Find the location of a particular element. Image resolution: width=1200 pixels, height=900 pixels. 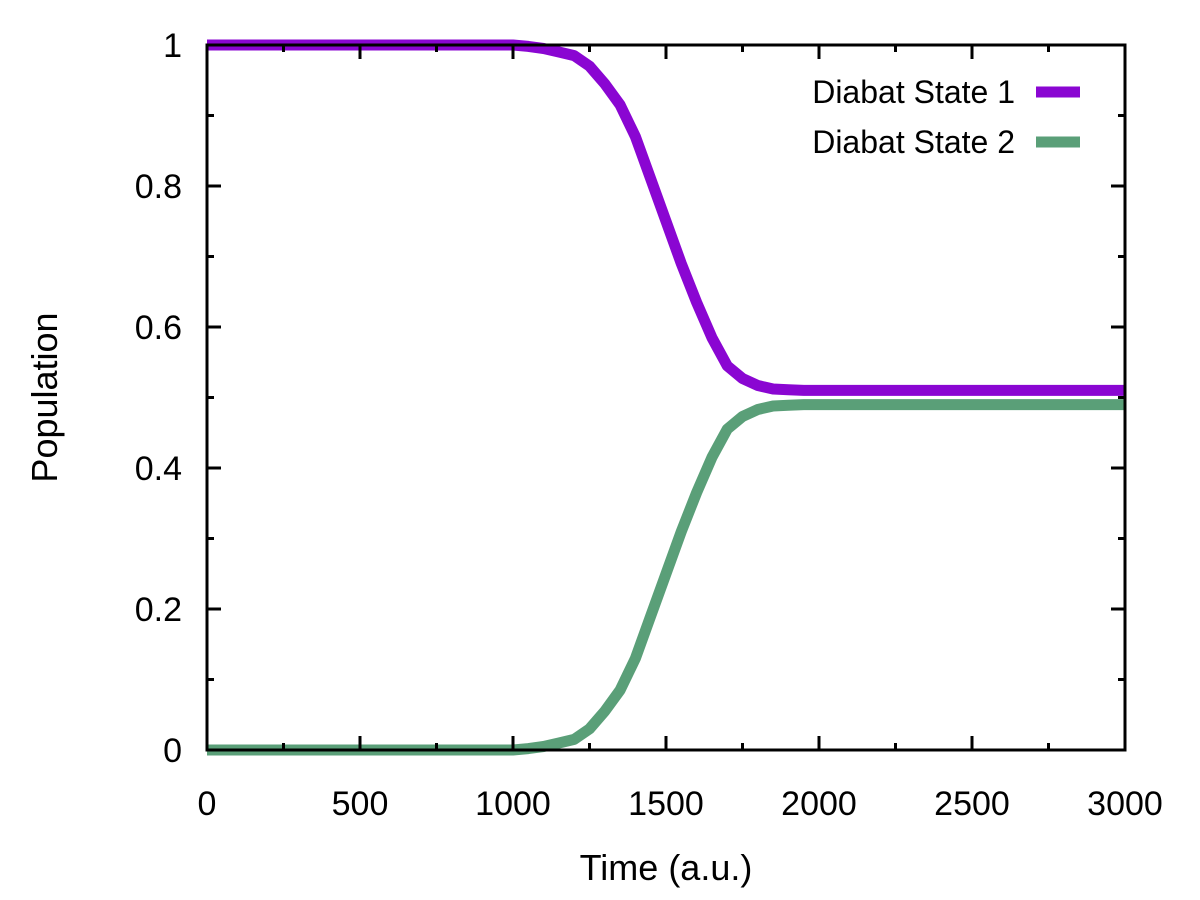

x-tick-label-2: 1000 is located at coordinates (513, 804).